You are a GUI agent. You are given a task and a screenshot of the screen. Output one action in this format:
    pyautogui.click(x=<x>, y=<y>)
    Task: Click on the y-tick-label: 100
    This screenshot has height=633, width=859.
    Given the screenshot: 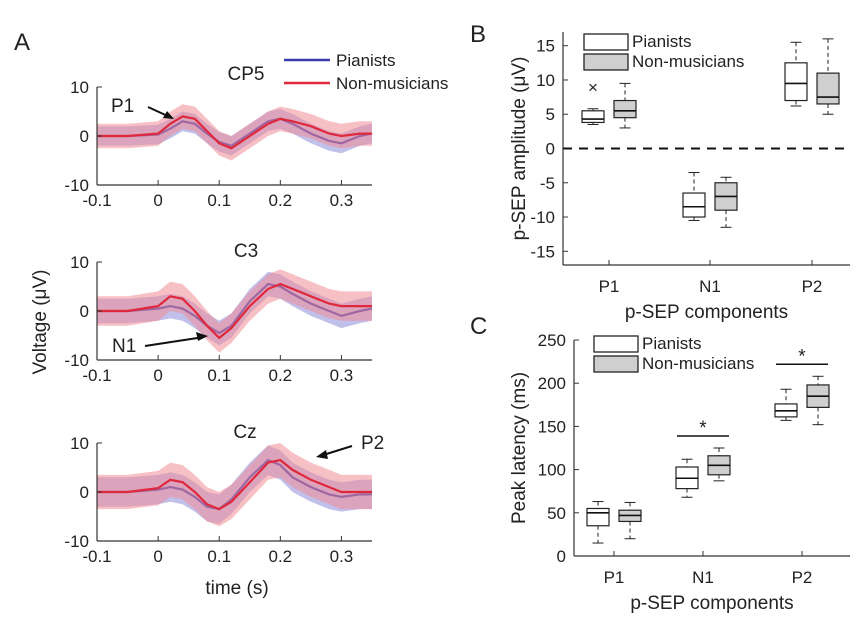 What is the action you would take?
    pyautogui.click(x=552, y=470)
    